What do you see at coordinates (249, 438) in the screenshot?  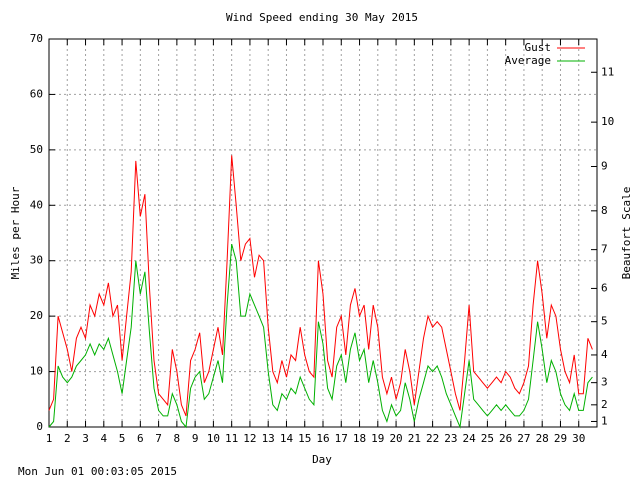 I see `x-tick-label: 12` at bounding box center [249, 438].